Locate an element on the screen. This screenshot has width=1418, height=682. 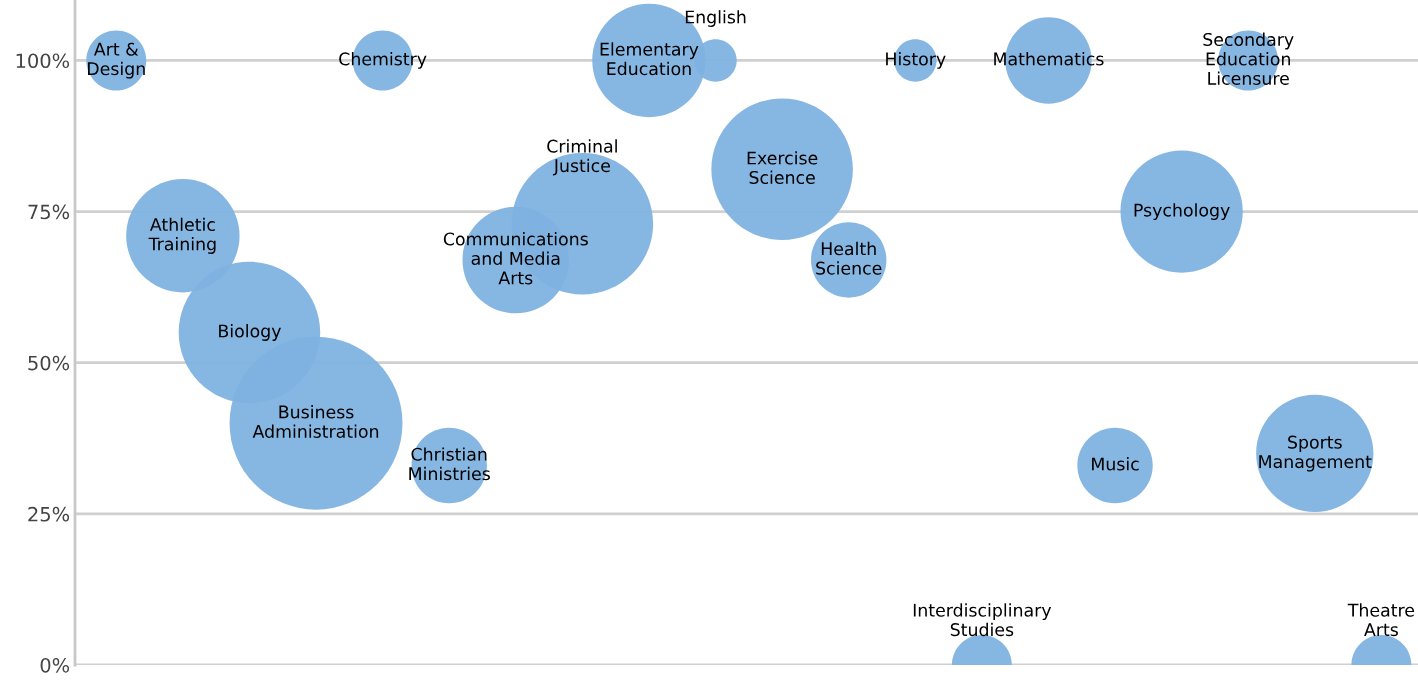
x-tick-label: Biology is located at coordinates (250, 332).